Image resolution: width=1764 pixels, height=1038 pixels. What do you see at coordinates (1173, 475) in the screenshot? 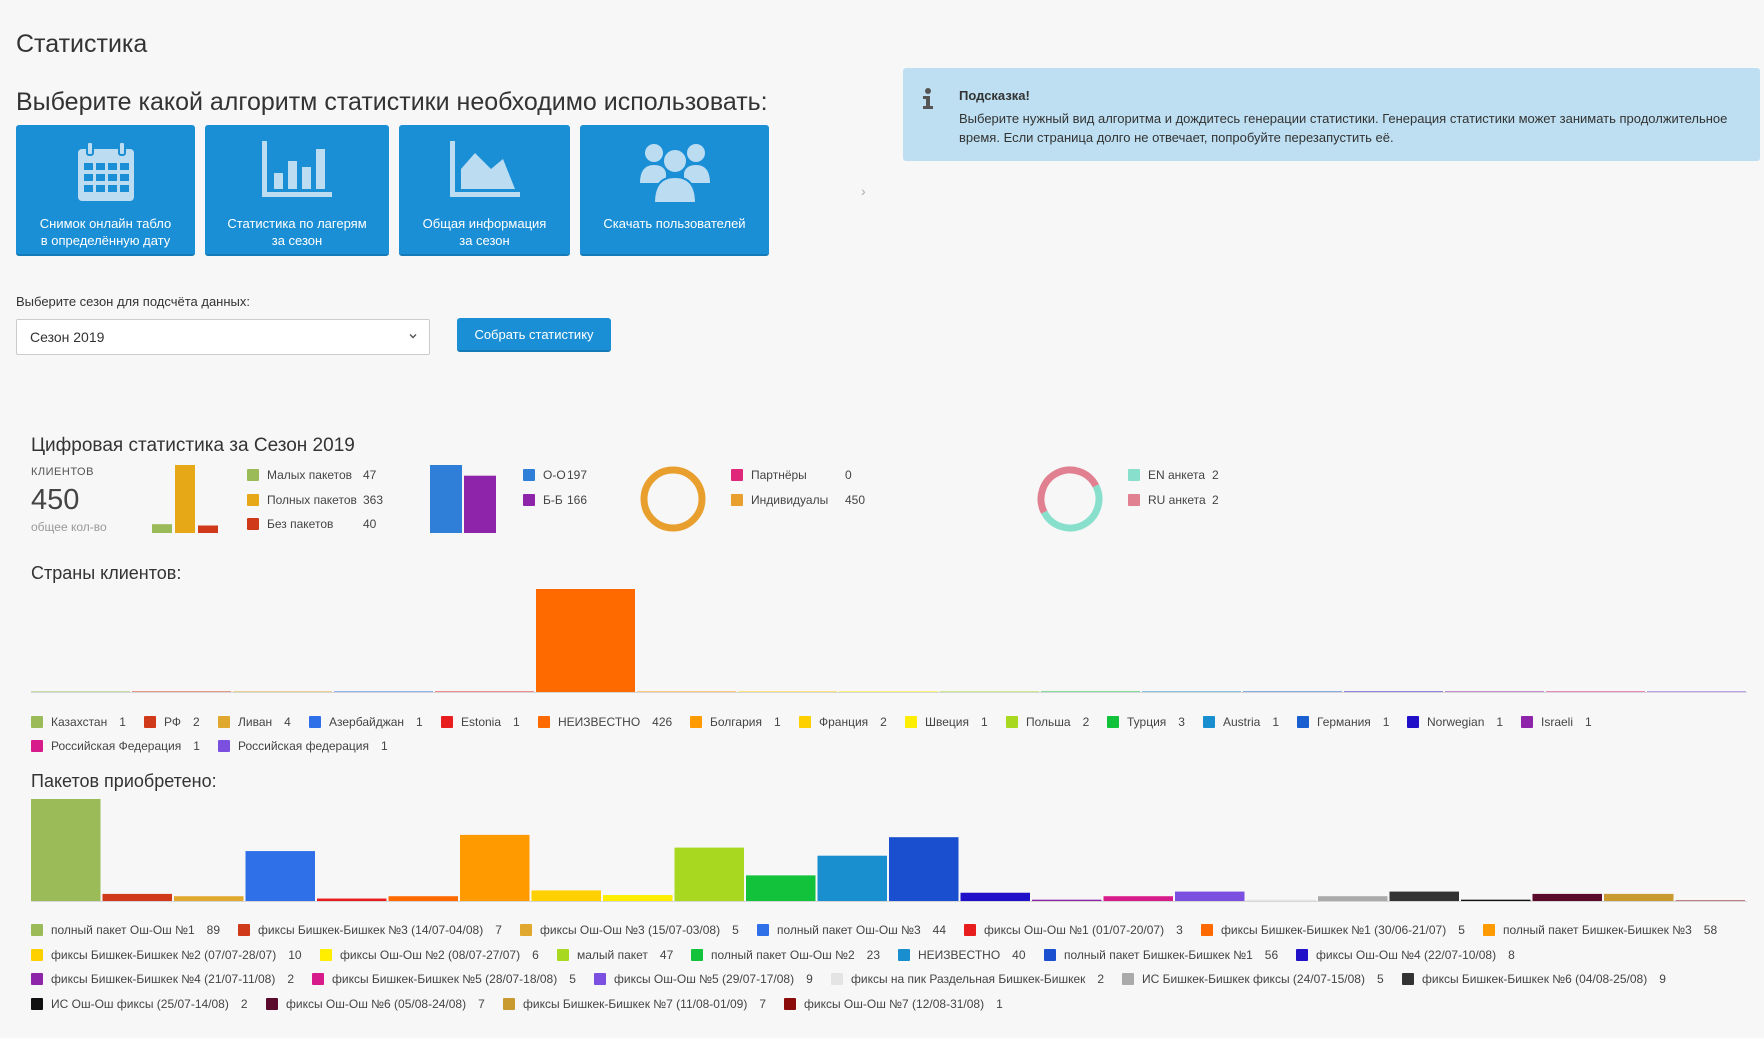
I see `legend-forms-0: EN анкета 2` at bounding box center [1173, 475].